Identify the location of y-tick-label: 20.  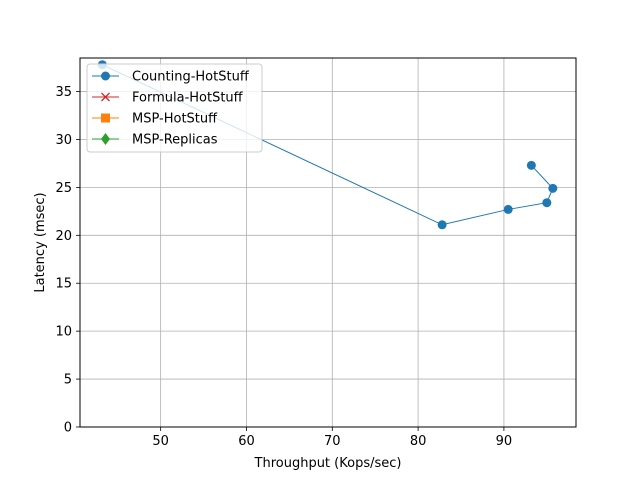
(63, 236).